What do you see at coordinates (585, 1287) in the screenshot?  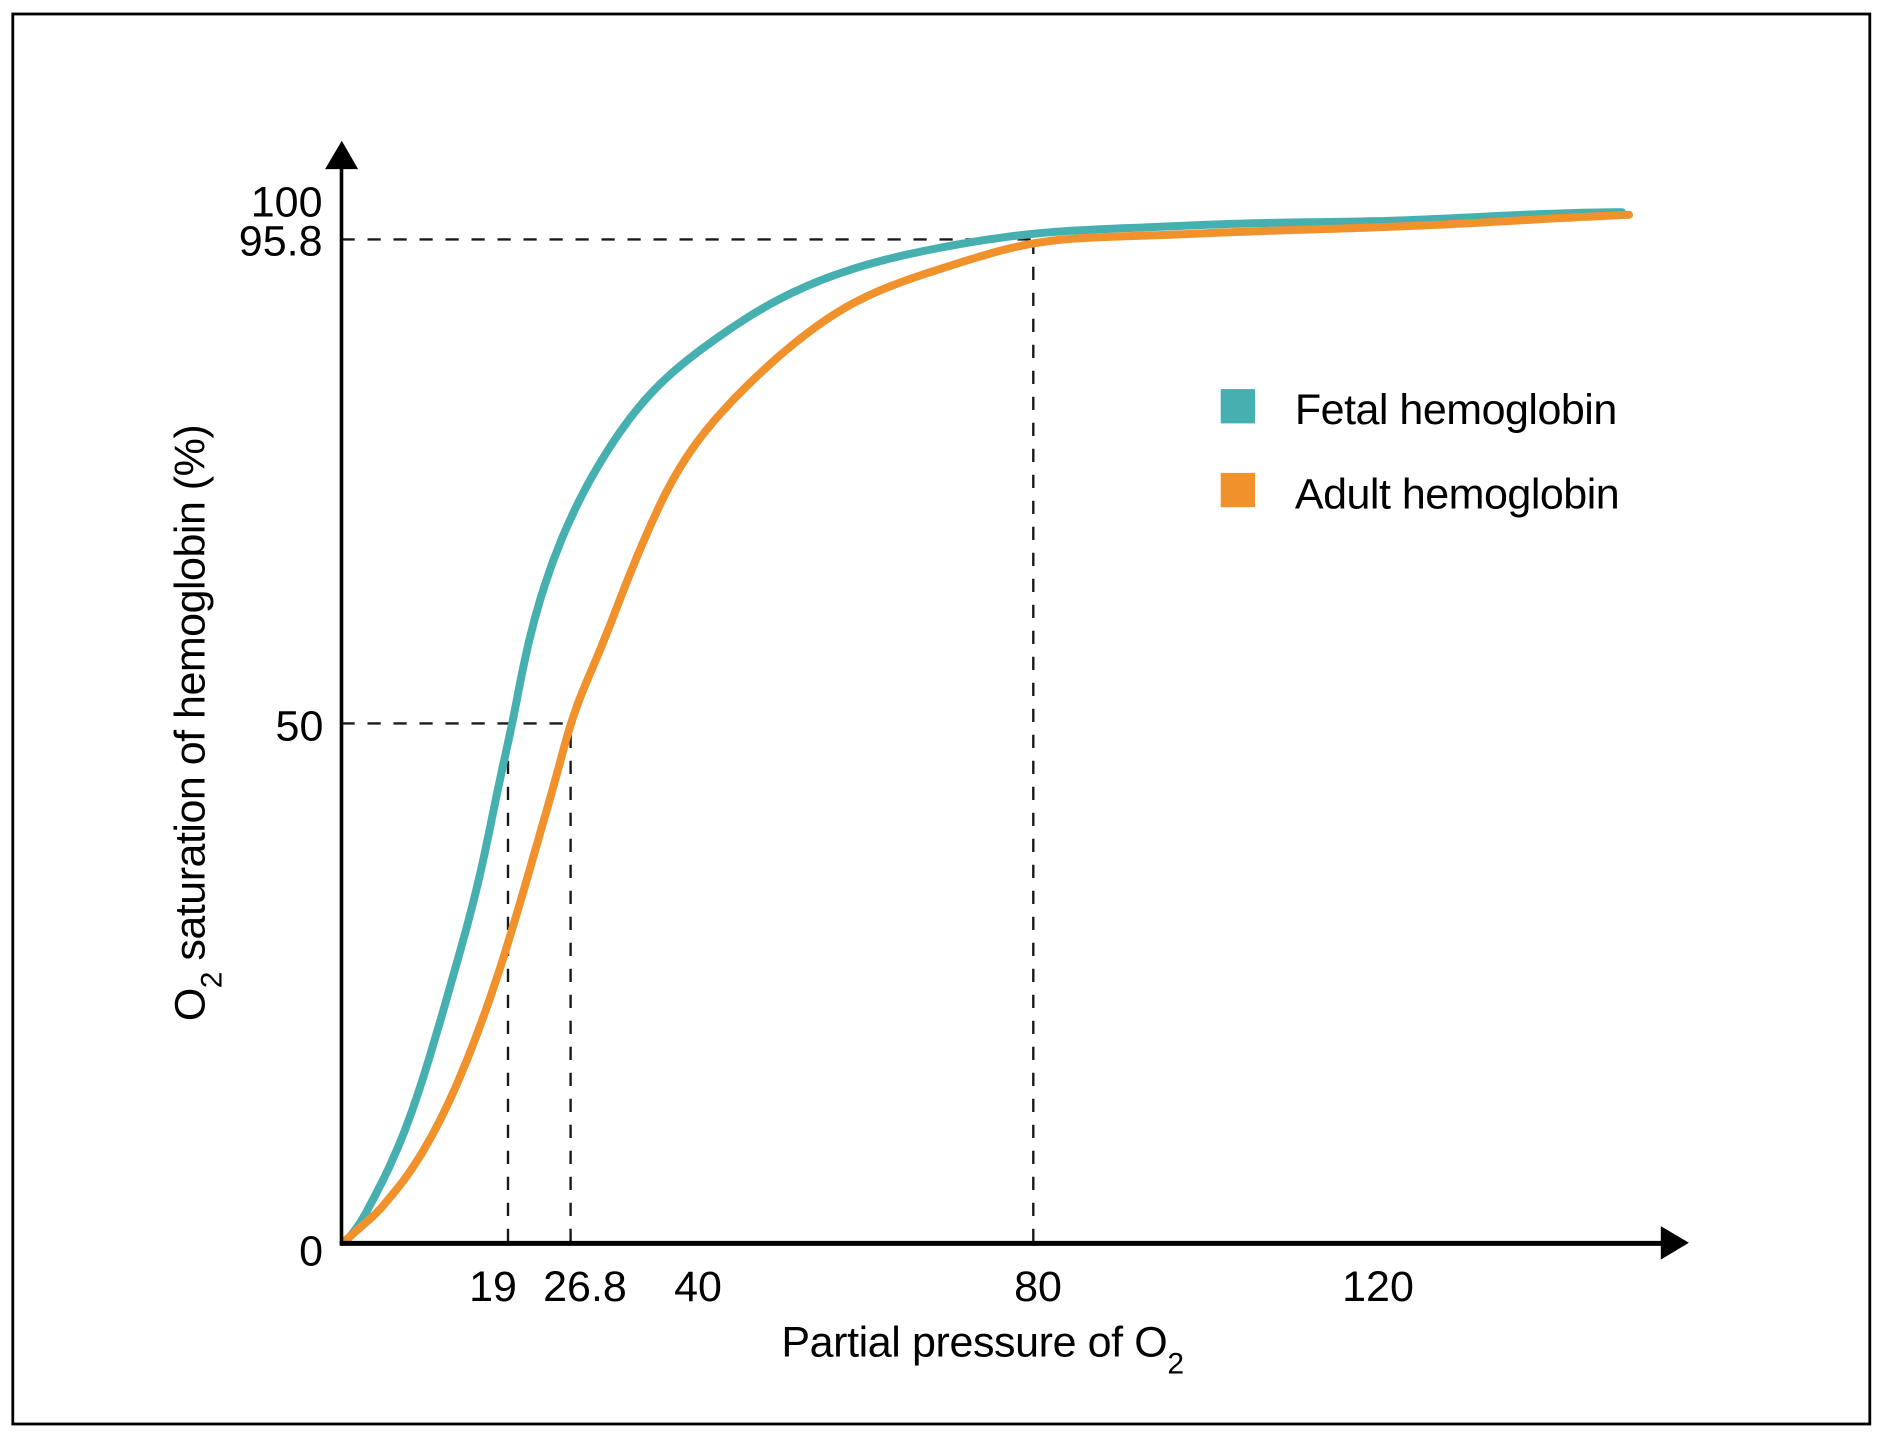 I see `svg-text: 26.8` at bounding box center [585, 1287].